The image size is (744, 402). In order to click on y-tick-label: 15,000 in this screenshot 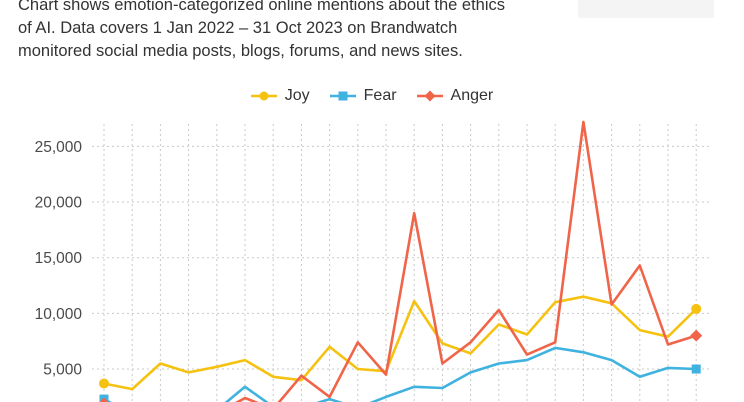, I will do `click(59, 258)`.